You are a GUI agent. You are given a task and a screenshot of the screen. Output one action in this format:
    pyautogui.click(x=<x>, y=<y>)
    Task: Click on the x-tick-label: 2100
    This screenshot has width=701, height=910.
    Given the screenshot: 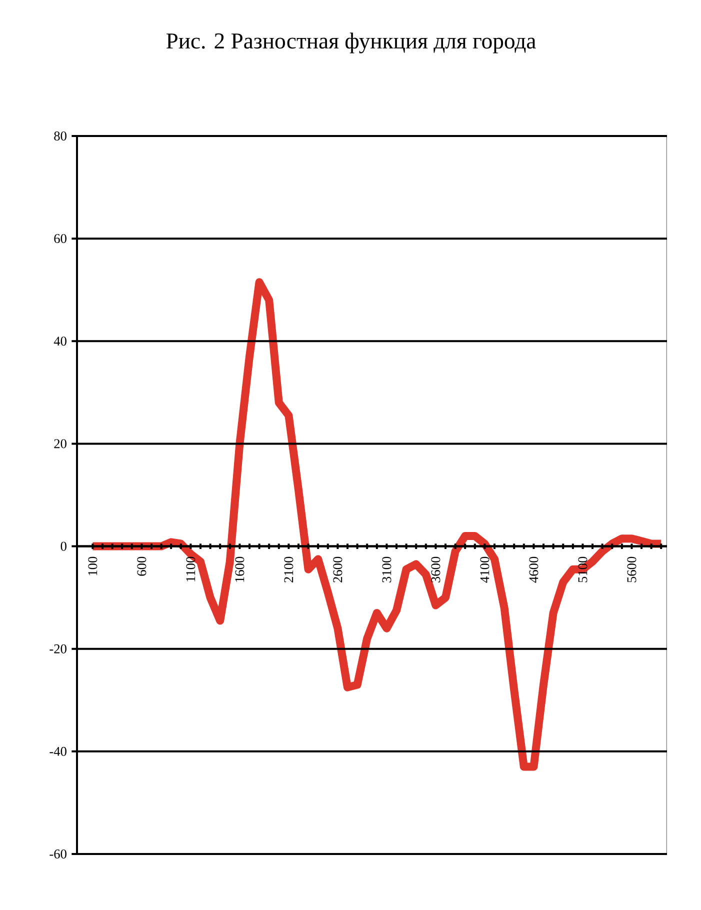 What is the action you would take?
    pyautogui.click(x=289, y=569)
    